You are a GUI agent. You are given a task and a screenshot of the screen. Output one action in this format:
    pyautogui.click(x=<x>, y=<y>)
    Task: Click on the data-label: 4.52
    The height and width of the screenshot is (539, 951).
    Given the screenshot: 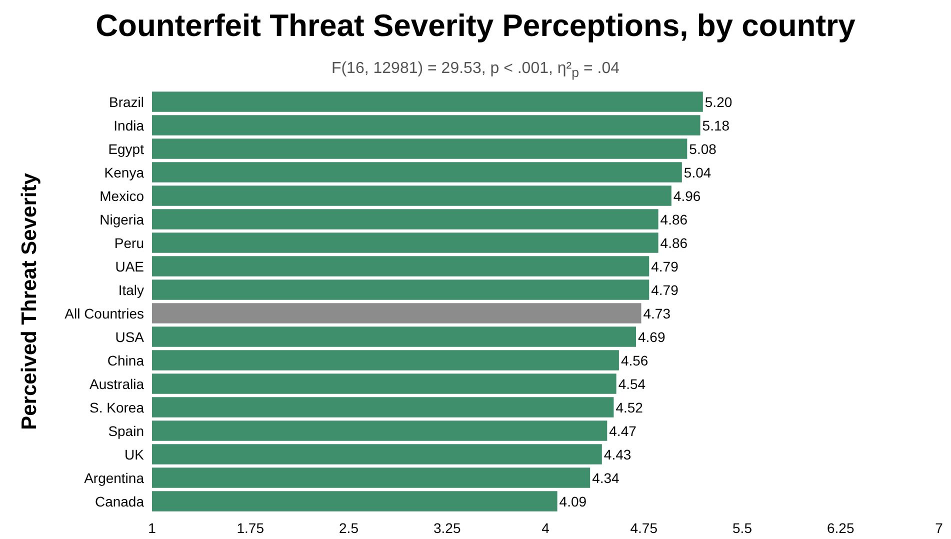 What is the action you would take?
    pyautogui.click(x=630, y=407)
    